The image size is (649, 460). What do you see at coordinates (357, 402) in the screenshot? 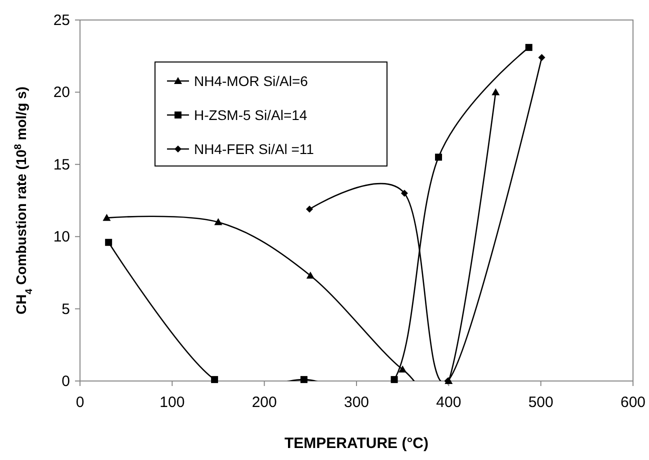
I see `x-tick-label: 300` at bounding box center [357, 402].